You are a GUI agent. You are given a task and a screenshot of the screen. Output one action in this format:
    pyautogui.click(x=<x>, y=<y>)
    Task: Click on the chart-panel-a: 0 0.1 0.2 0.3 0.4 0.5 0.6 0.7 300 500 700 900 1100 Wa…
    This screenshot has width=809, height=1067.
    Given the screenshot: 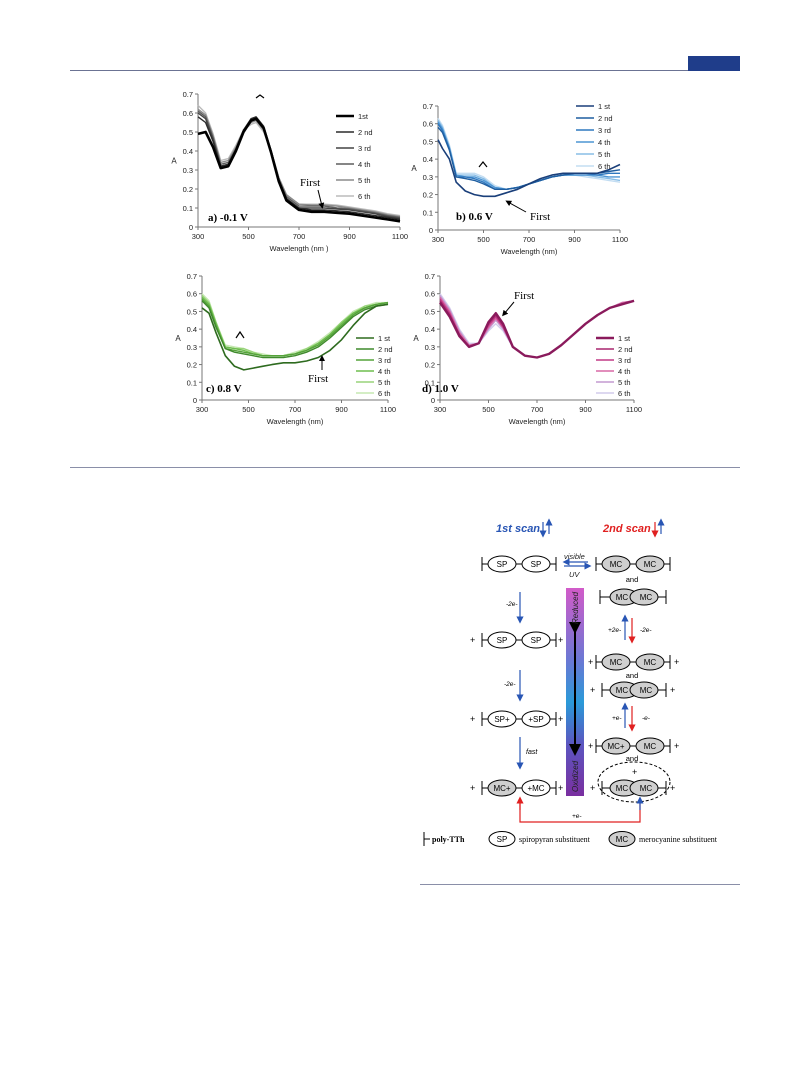 What is the action you would take?
    pyautogui.click(x=289, y=171)
    